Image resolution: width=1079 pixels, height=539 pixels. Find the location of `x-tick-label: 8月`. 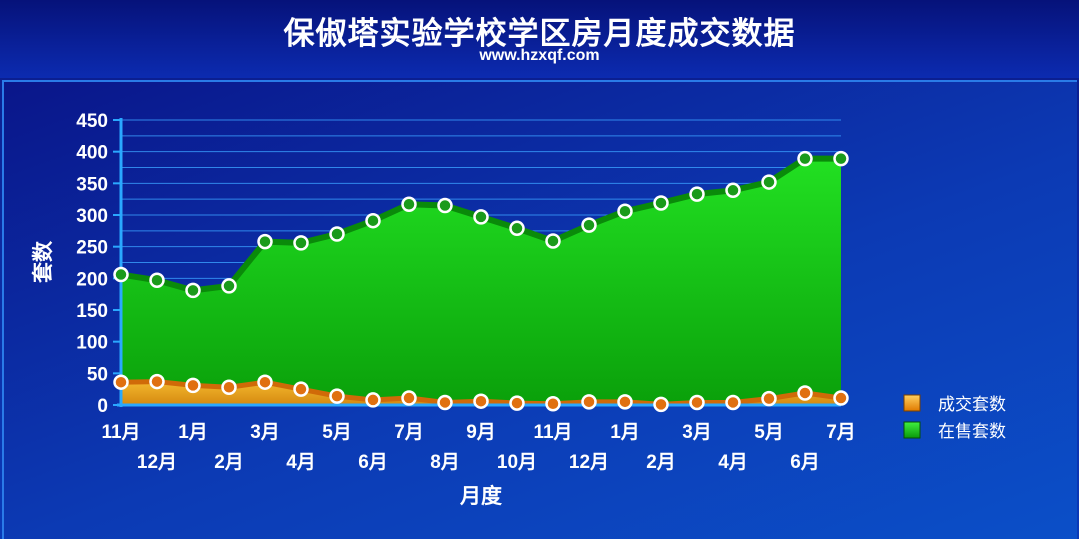

x-tick-label: 8月 is located at coordinates (445, 462).